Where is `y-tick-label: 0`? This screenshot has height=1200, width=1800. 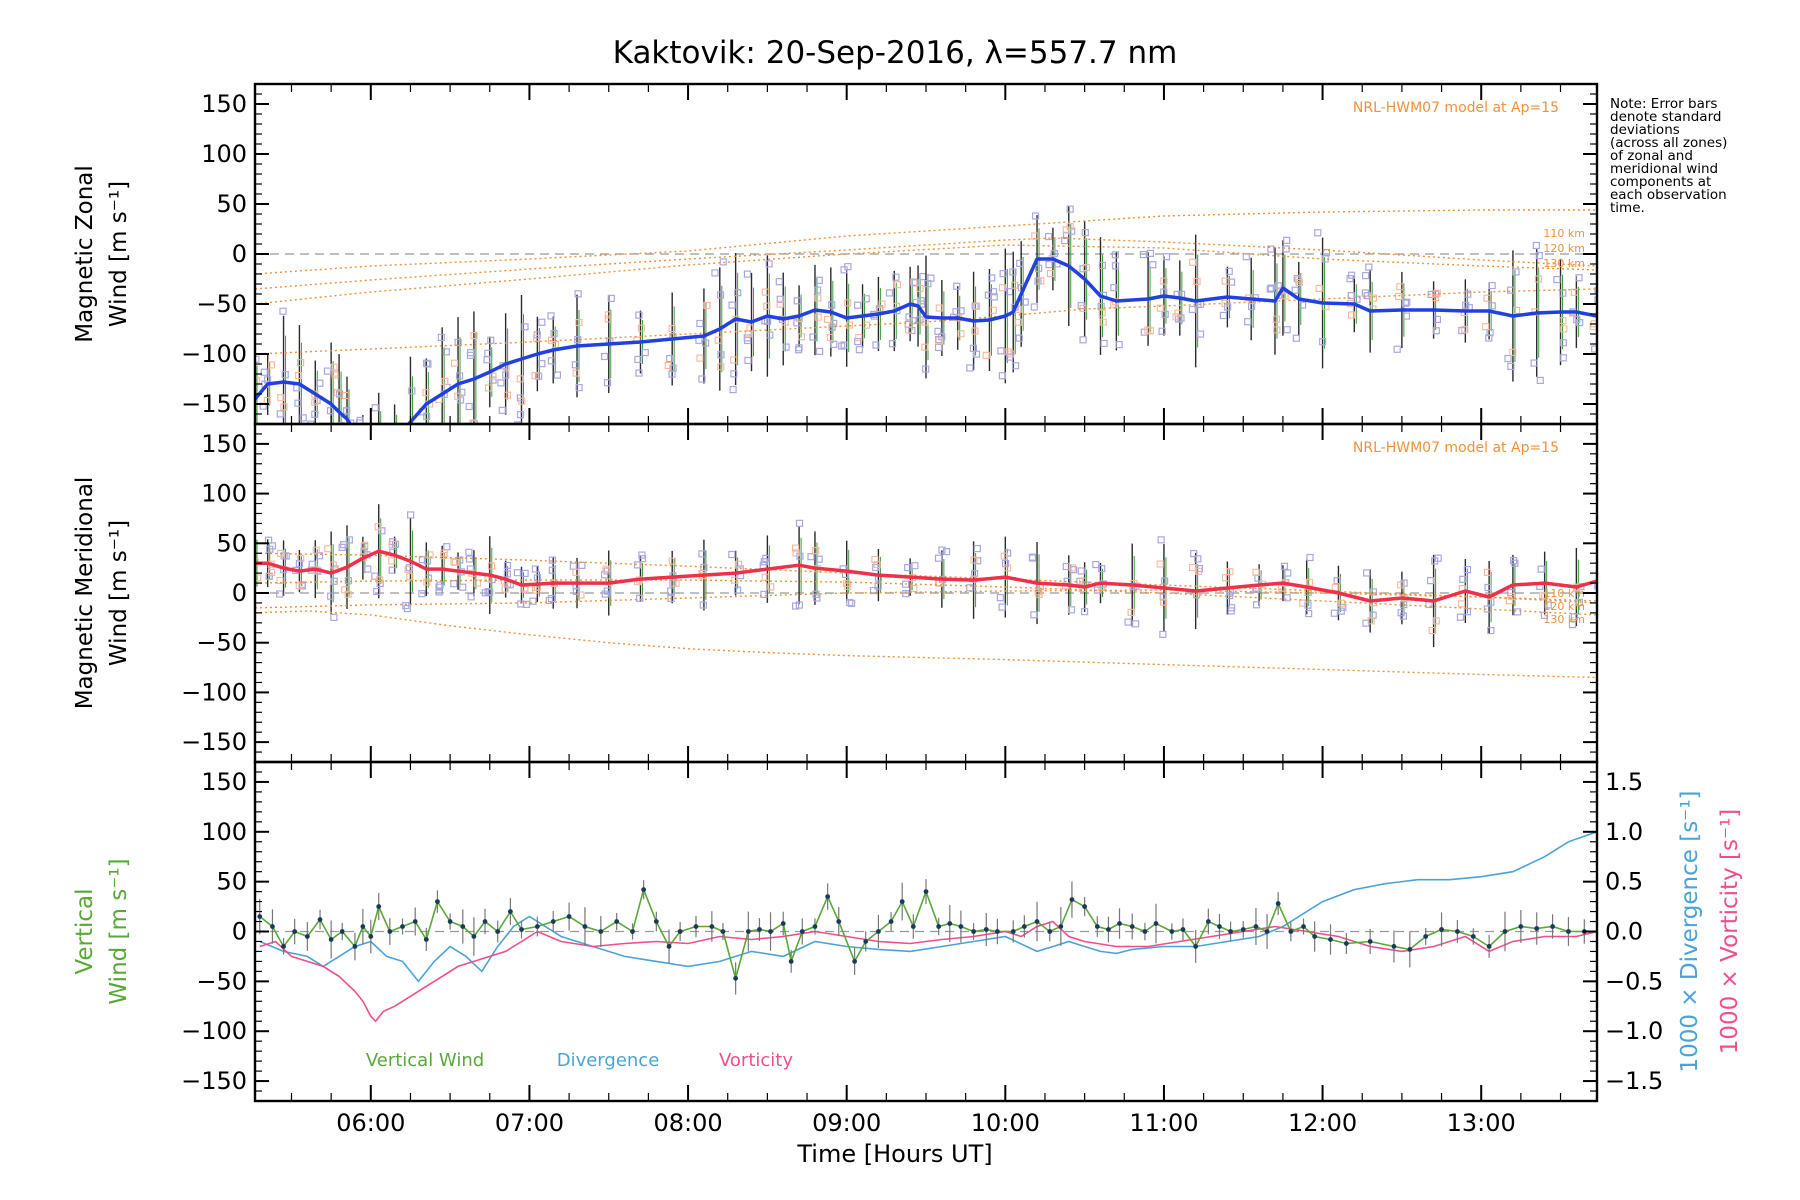
y-tick-label: 0 is located at coordinates (239, 932).